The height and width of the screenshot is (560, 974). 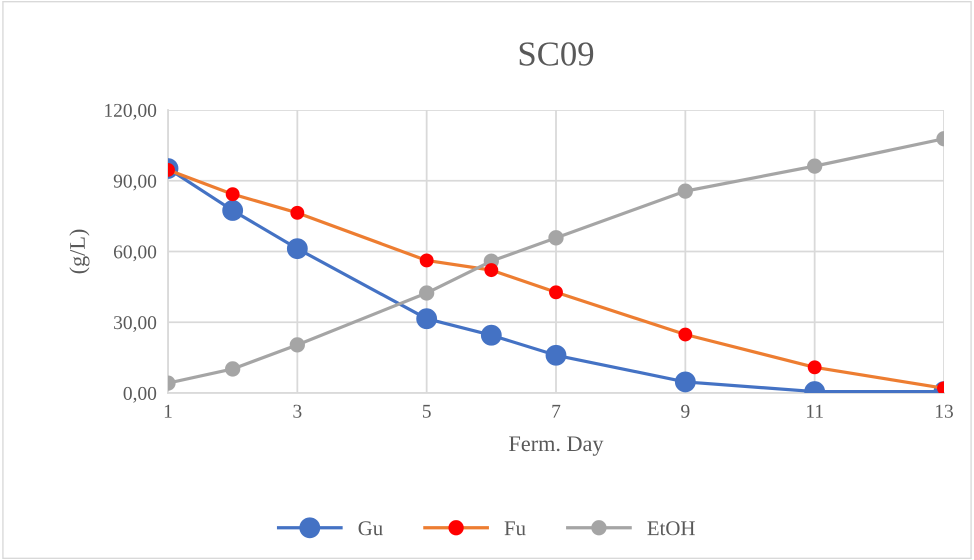 I want to click on legend-label: EtOH, so click(x=671, y=528).